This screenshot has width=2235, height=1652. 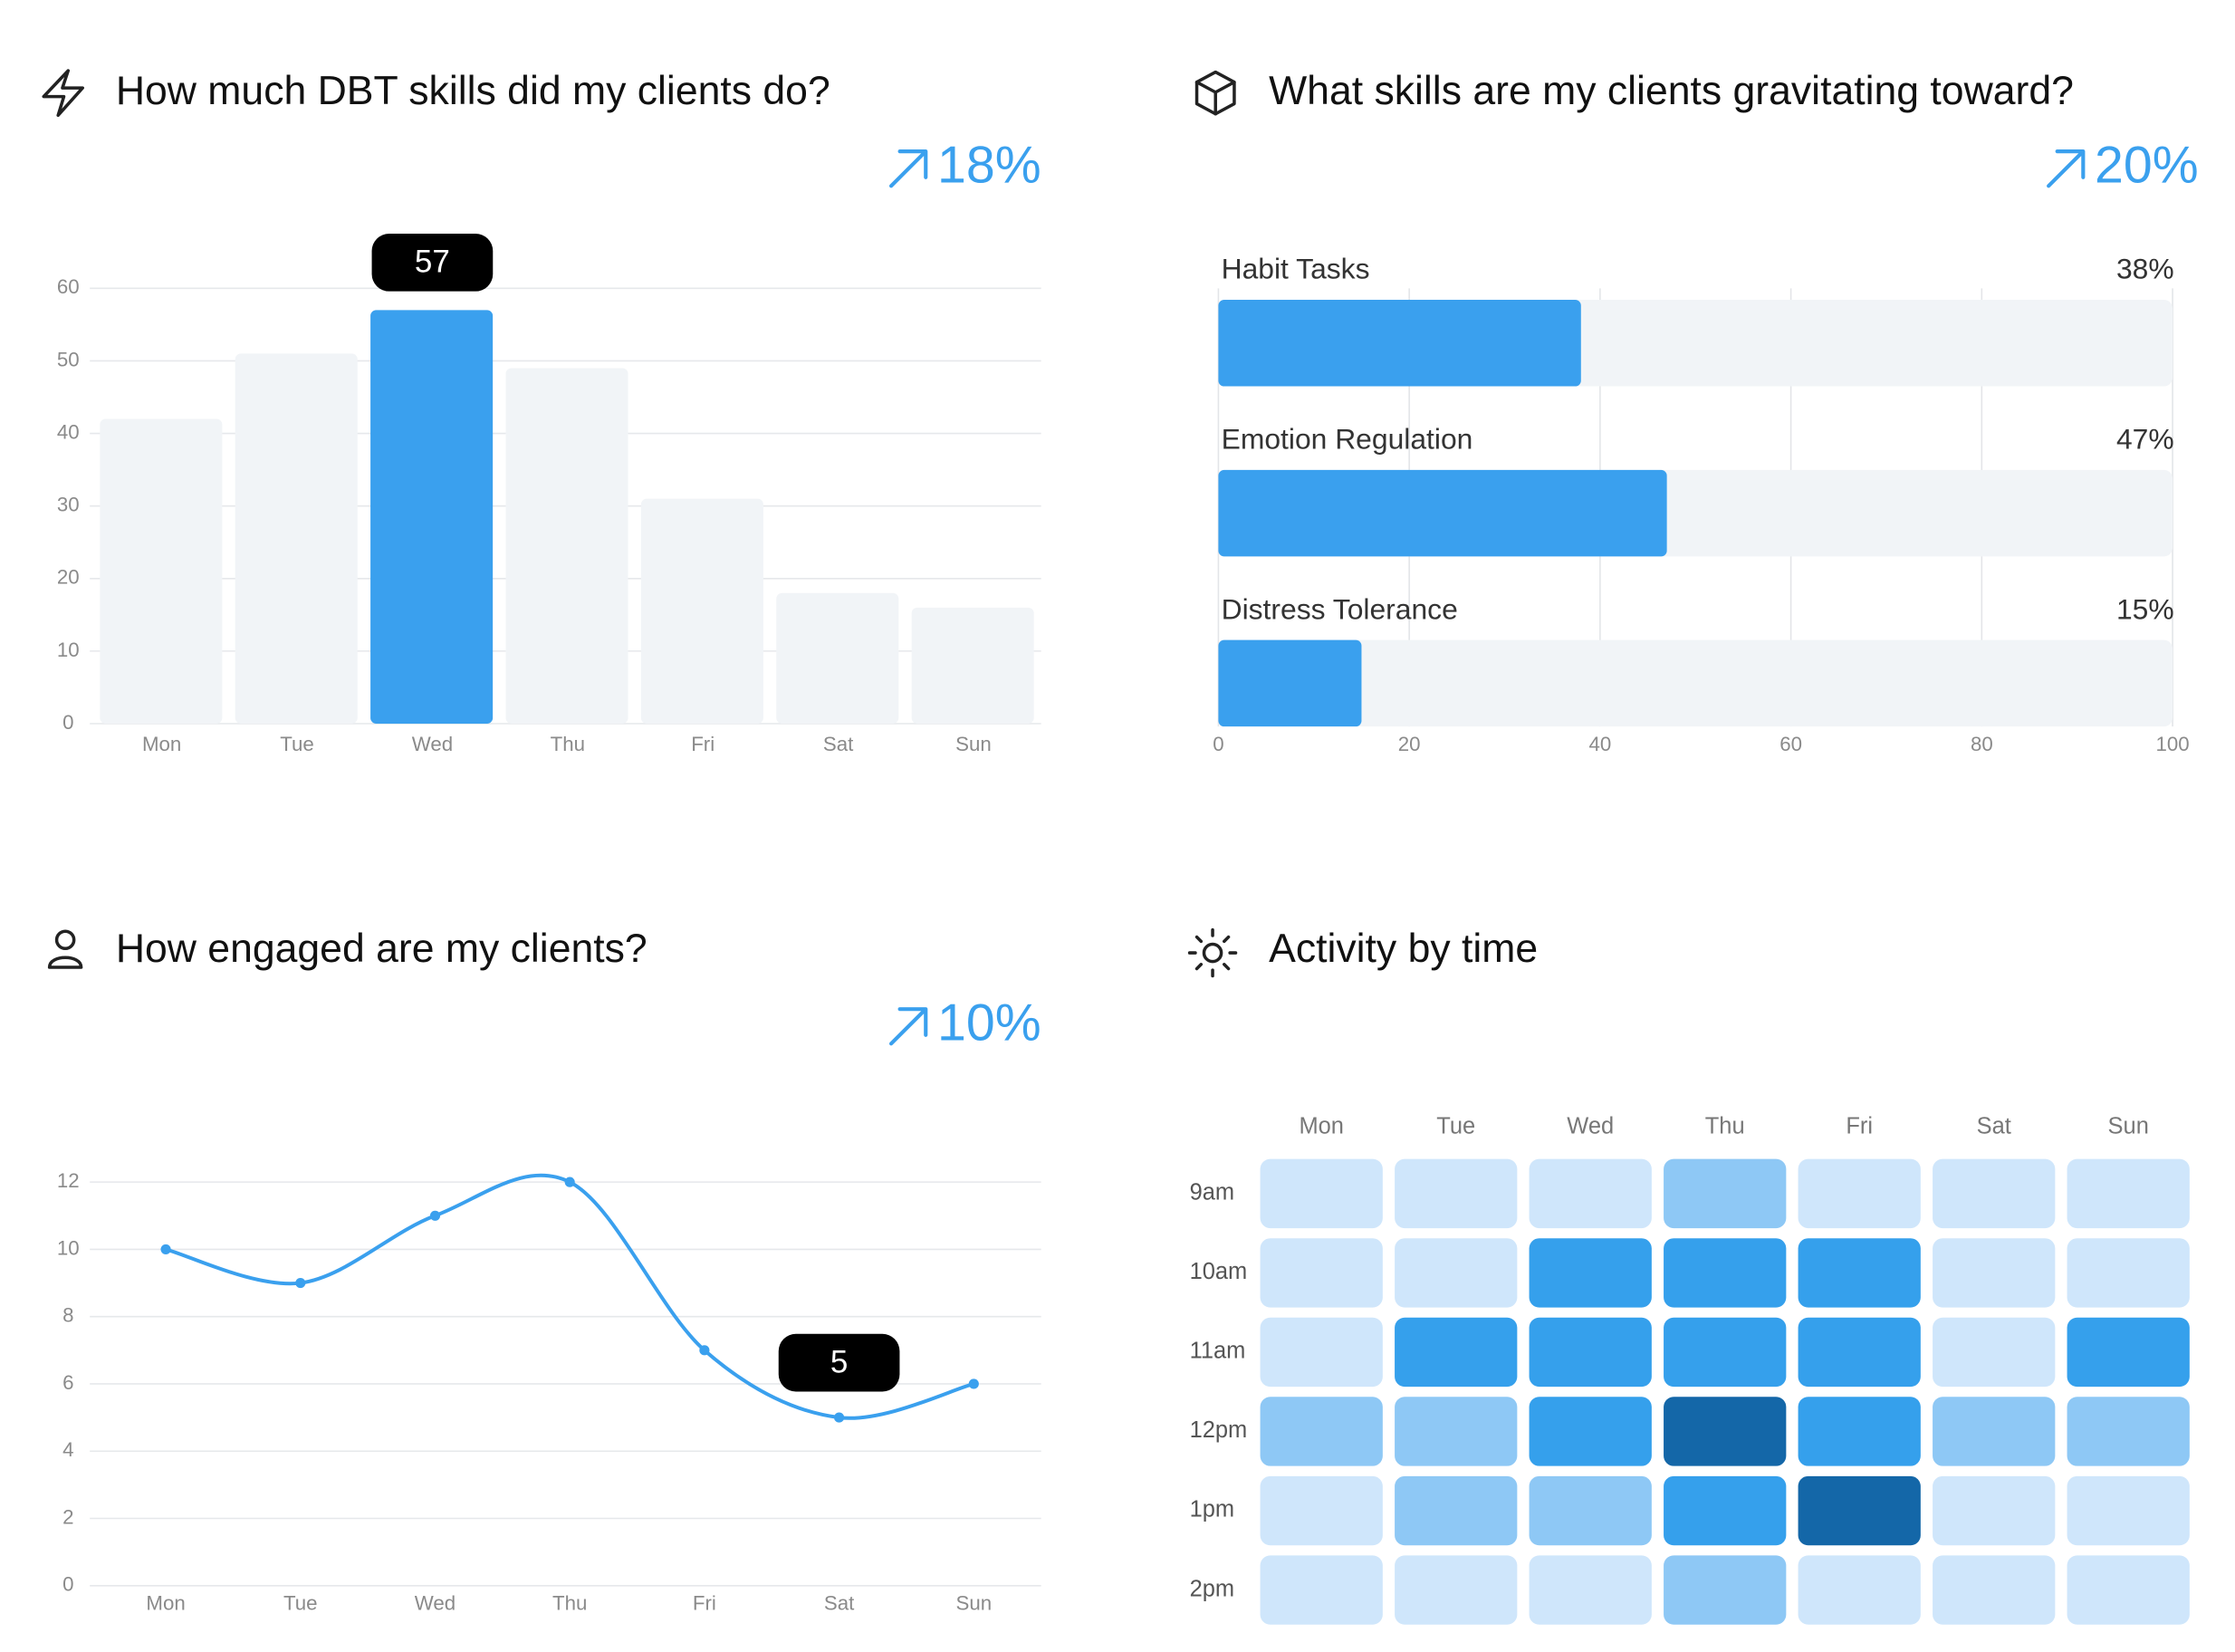 I want to click on tick-label: 4, so click(x=67, y=1449).